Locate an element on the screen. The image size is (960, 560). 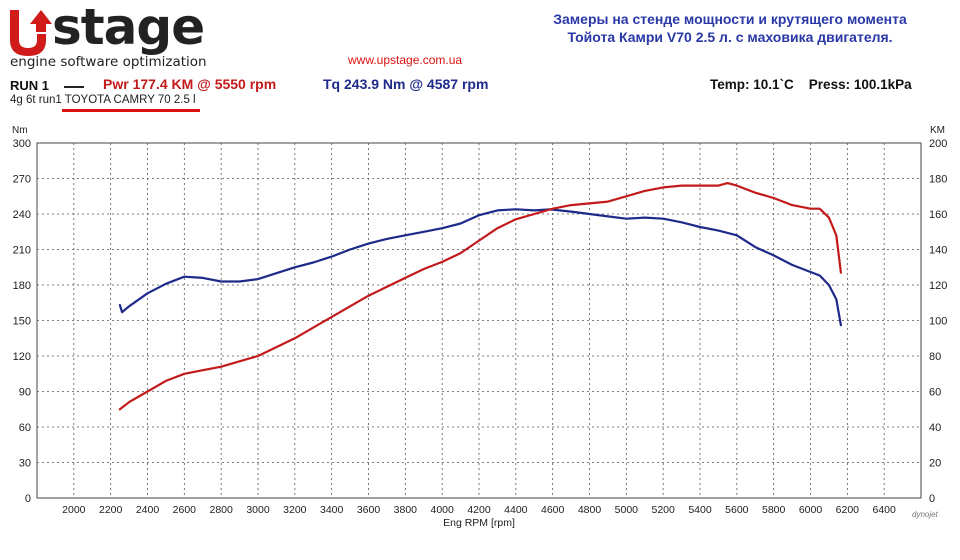
y-left-tick-label: 30 is located at coordinates (25, 464).